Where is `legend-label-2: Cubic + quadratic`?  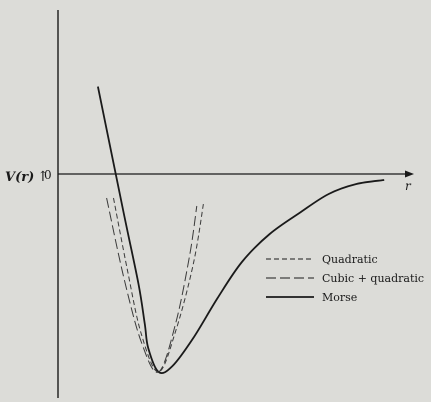 legend-label-2: Cubic + quadratic is located at coordinates (373, 278).